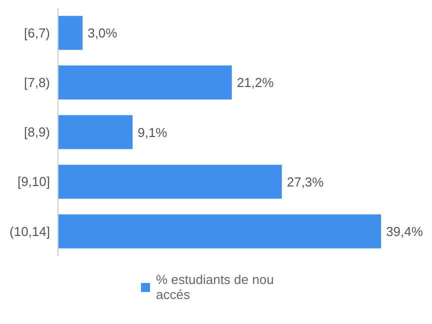 This screenshot has height=324, width=432. Describe the element at coordinates (30, 231) in the screenshot. I see `y-tick-label: (10,14]` at that location.